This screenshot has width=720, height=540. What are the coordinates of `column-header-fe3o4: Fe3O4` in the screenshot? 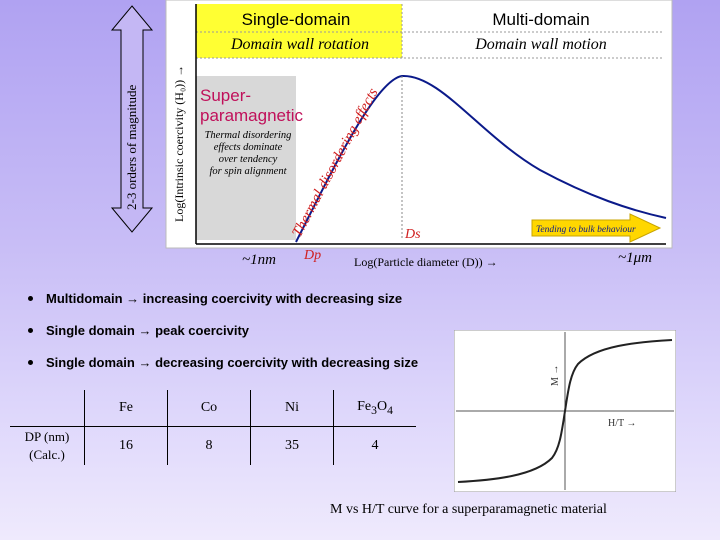 It's located at (374, 408).